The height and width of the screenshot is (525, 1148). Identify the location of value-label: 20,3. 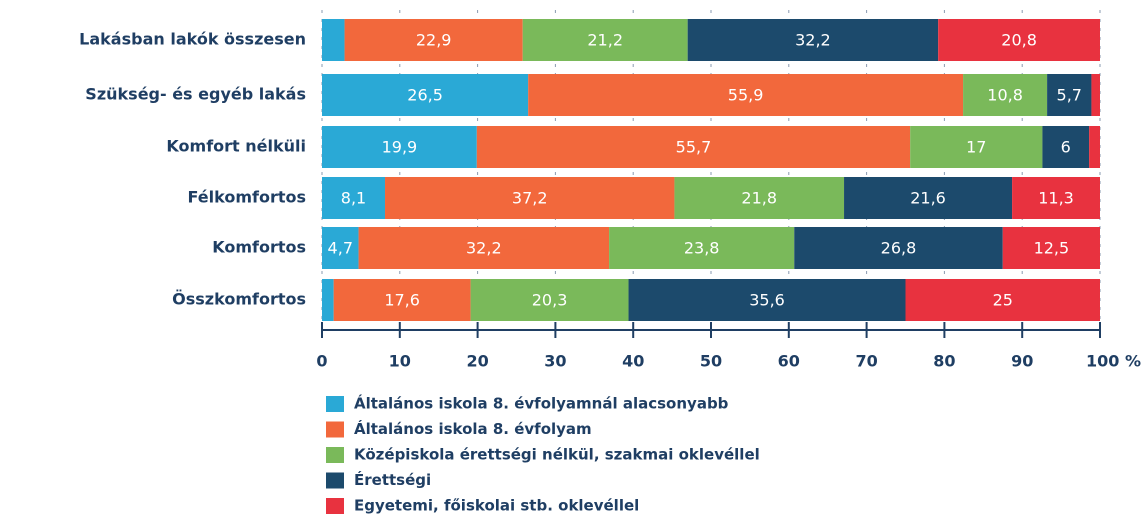
(550, 300).